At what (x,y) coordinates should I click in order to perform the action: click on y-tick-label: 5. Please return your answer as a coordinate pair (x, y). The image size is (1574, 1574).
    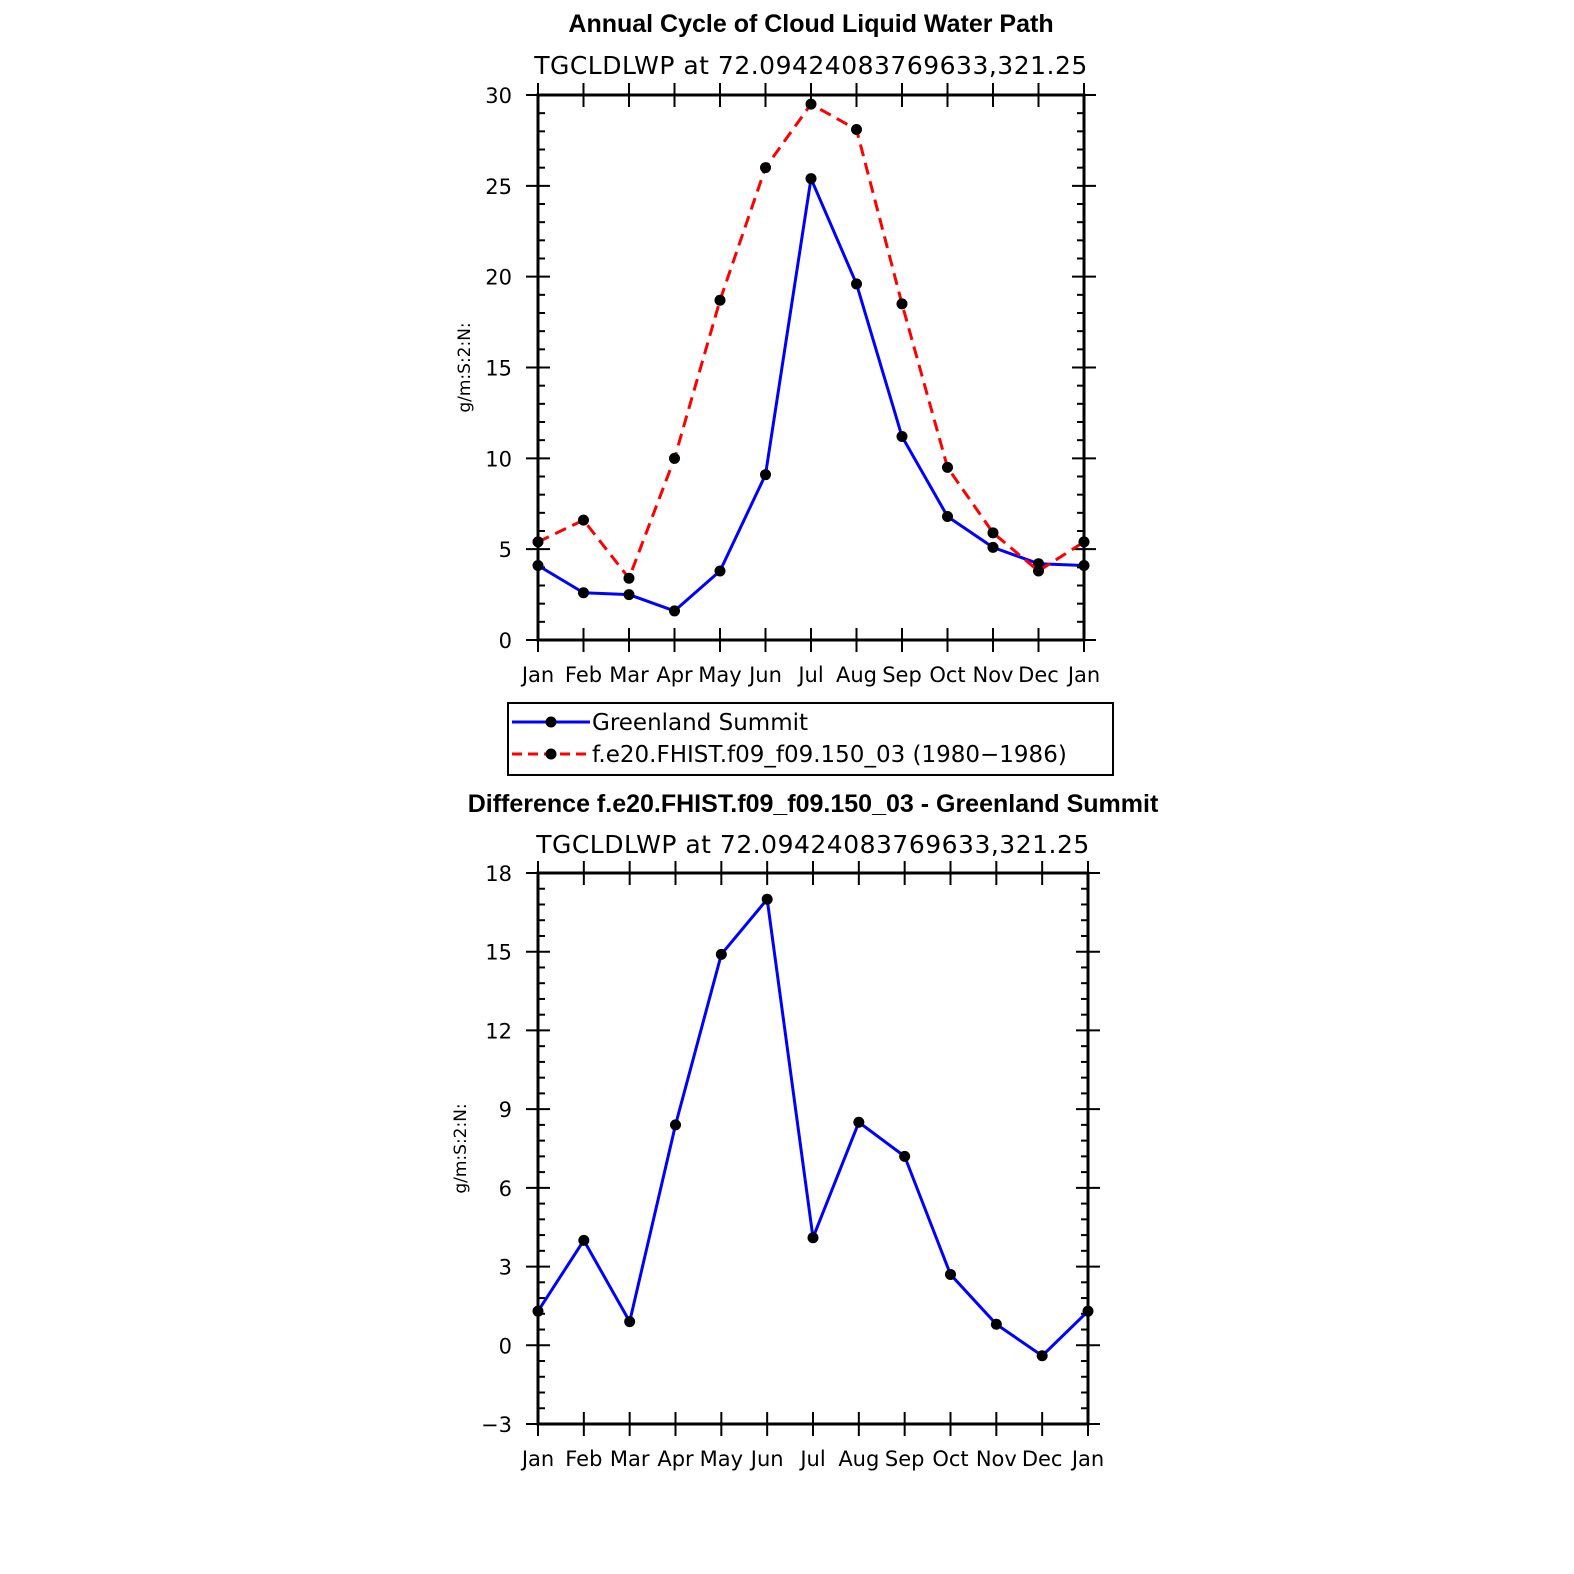
    Looking at the image, I should click on (505, 550).